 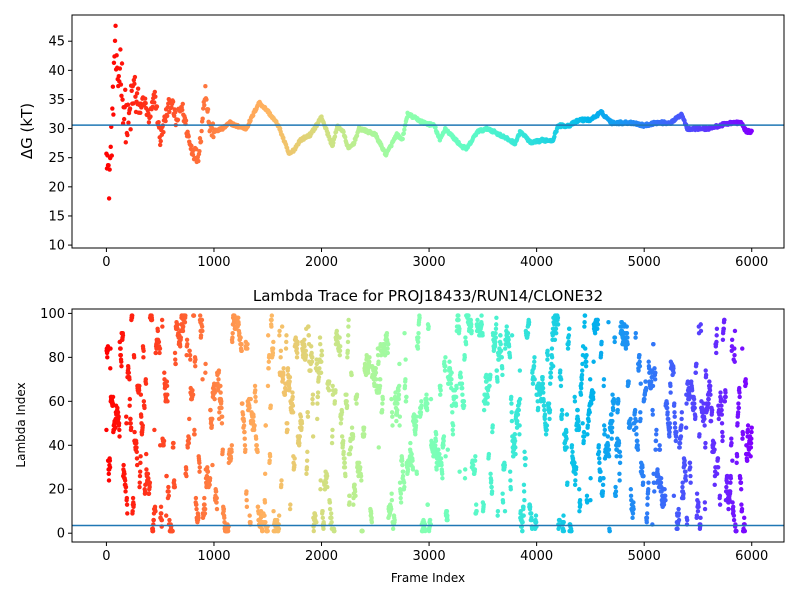 I want to click on delta-g-x-tick-label: 2000, so click(x=321, y=262).